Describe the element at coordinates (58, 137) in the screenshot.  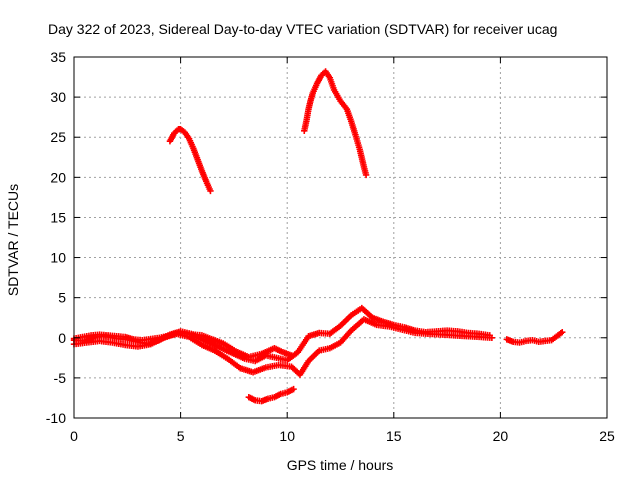
I see `y-tick-label: 25` at that location.